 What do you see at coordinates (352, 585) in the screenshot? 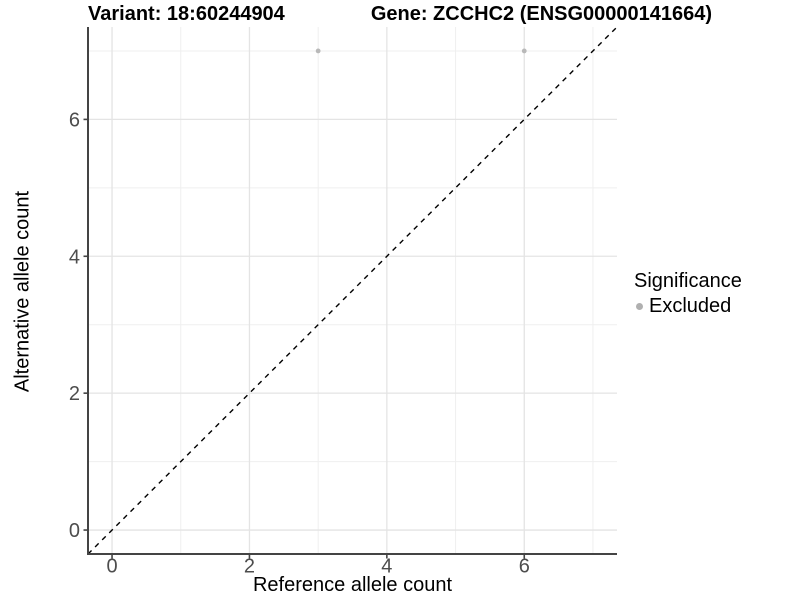
I see `x-axis-title: Reference allele count` at bounding box center [352, 585].